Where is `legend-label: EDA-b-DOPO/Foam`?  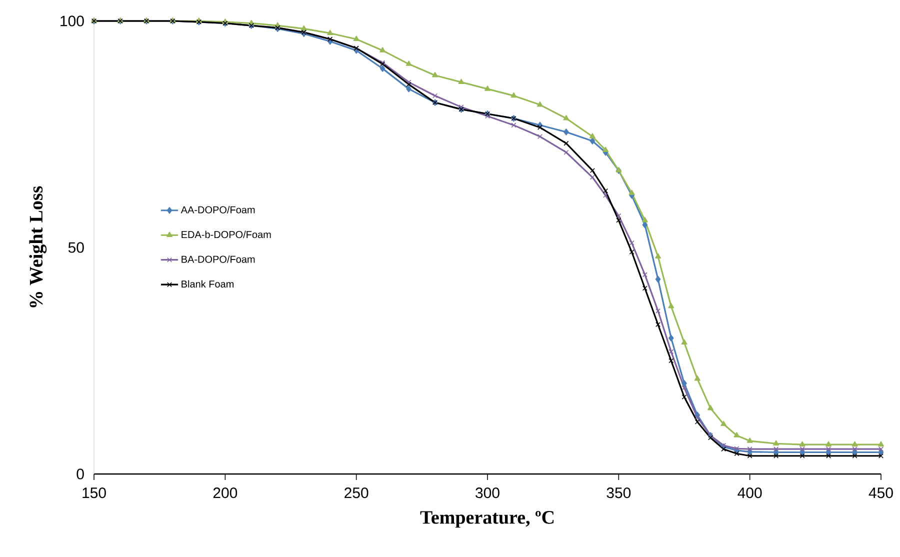 legend-label: EDA-b-DOPO/Foam is located at coordinates (226, 234).